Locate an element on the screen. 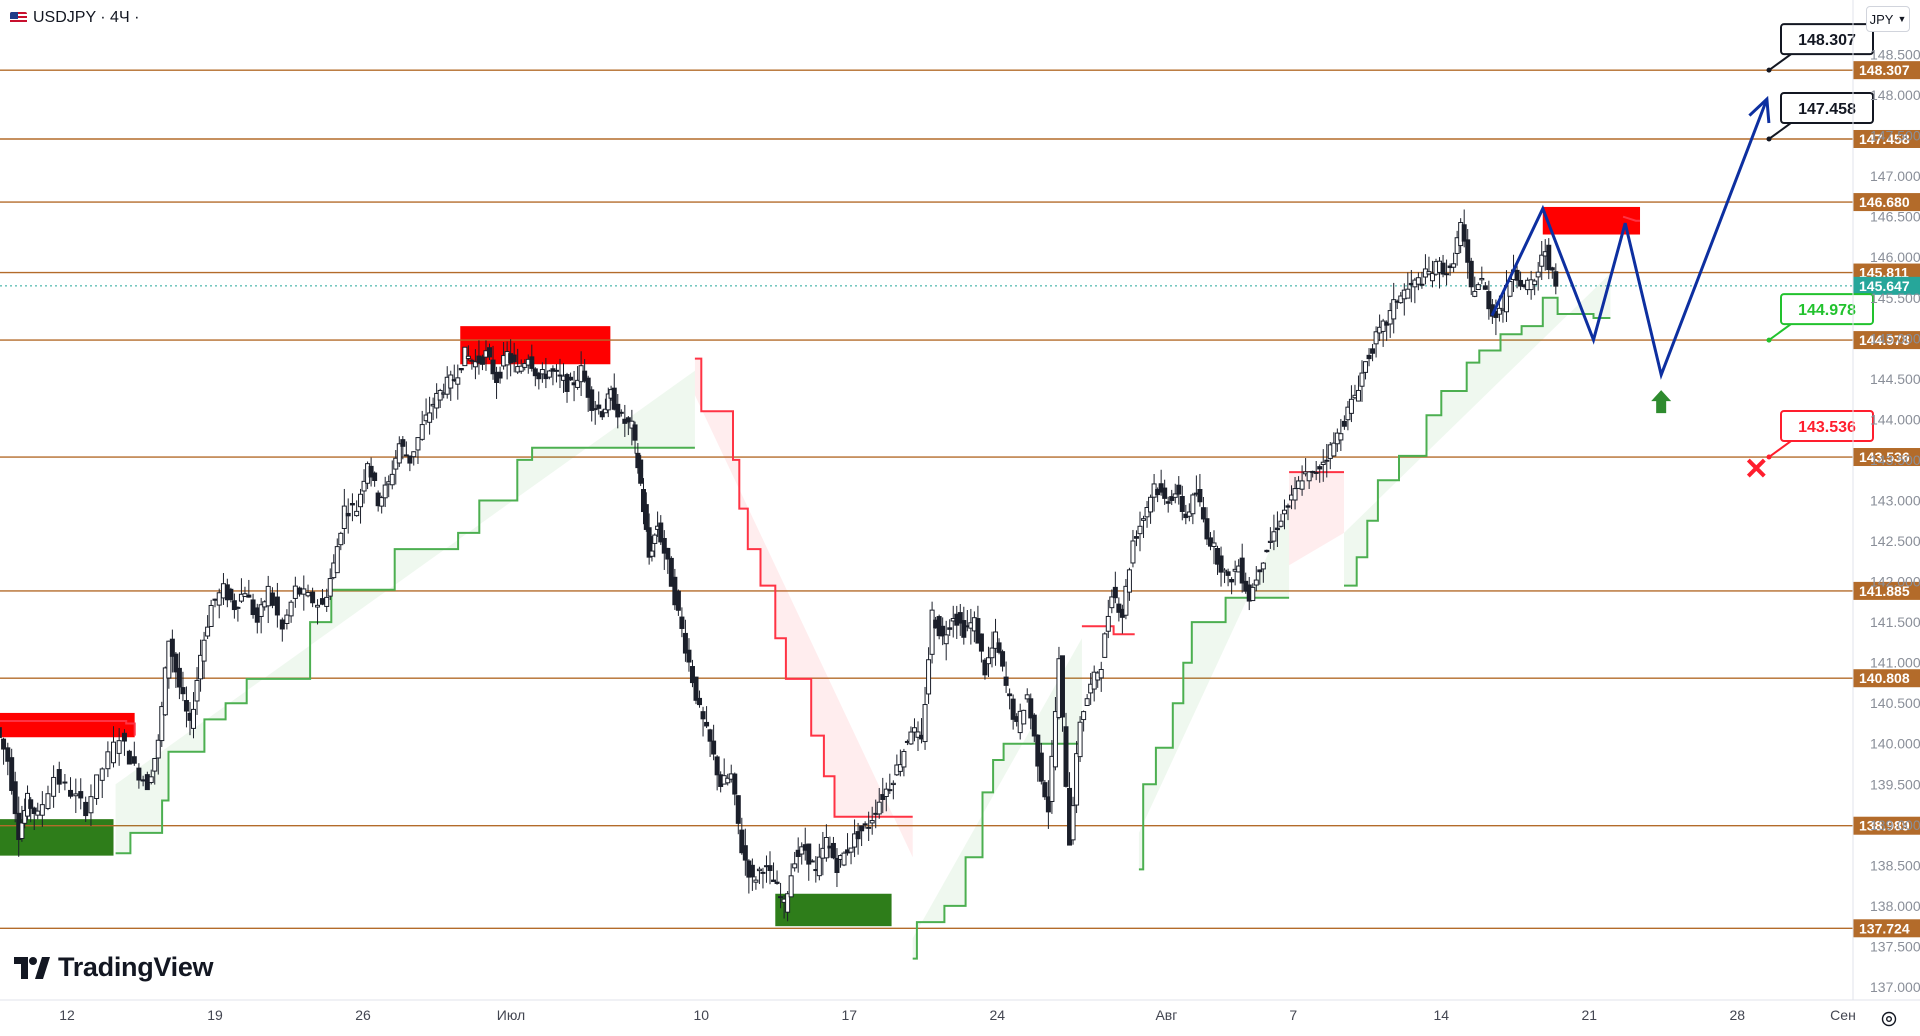 This screenshot has width=1920, height=1036. supply-zone is located at coordinates (67, 725).